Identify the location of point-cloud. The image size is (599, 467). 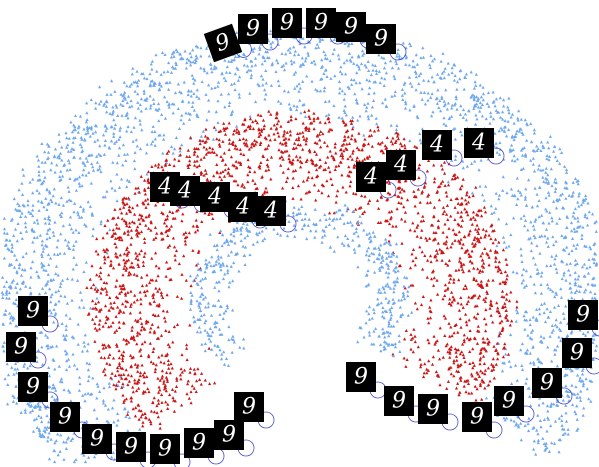
(301, 283).